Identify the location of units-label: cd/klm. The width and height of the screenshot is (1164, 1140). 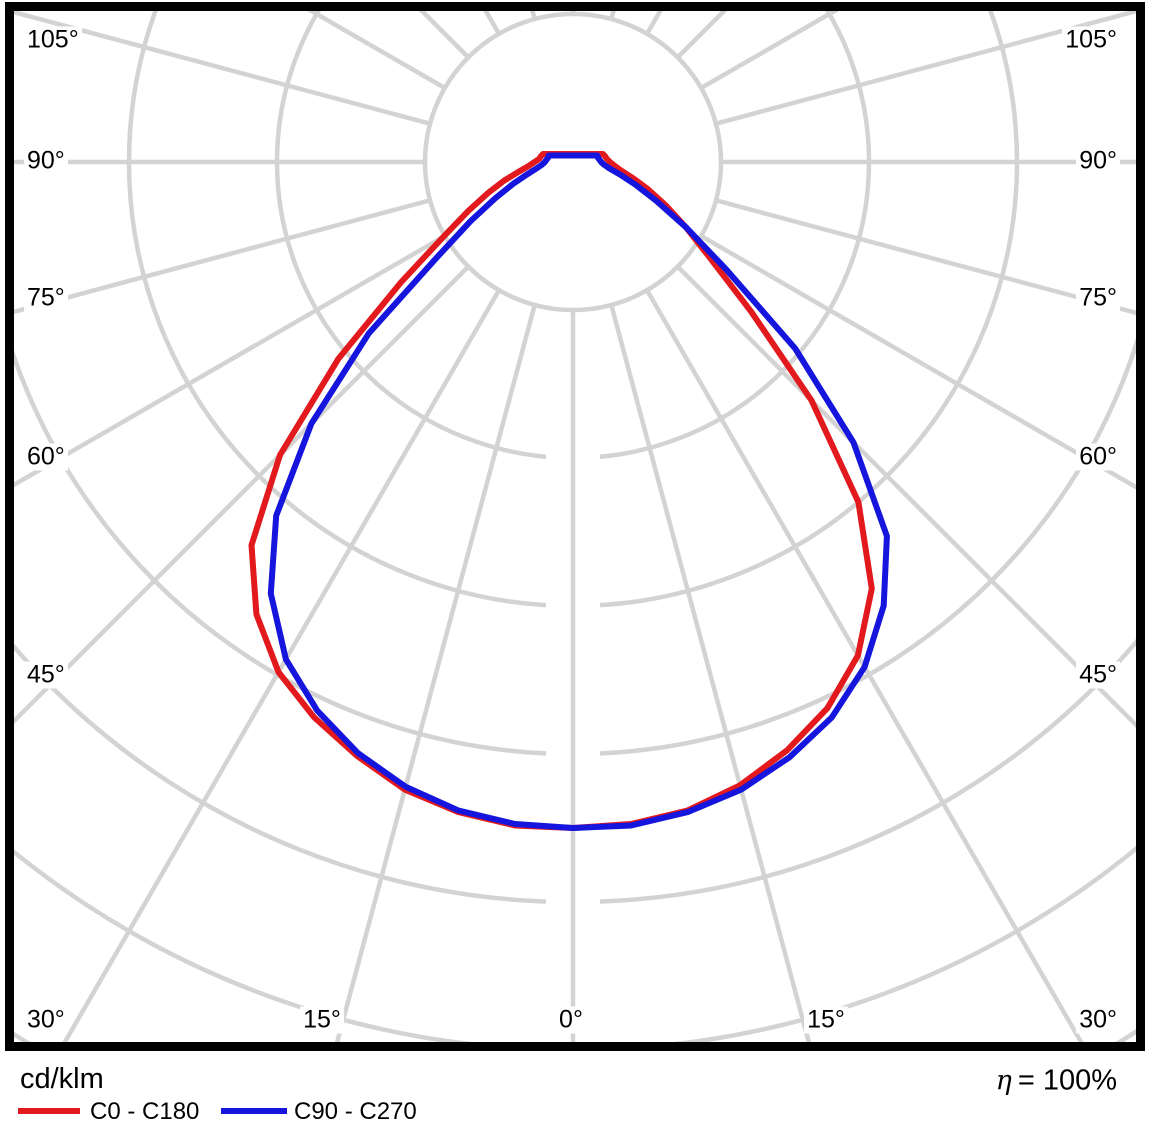
(62, 1079).